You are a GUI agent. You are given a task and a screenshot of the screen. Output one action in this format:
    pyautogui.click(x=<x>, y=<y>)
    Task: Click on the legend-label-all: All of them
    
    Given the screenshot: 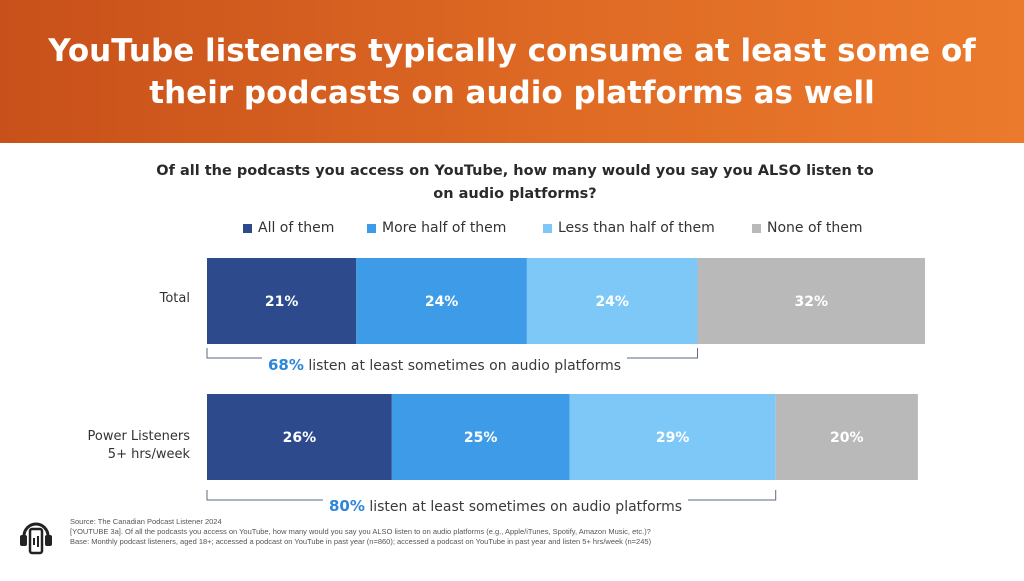 What is the action you would take?
    pyautogui.click(x=296, y=228)
    